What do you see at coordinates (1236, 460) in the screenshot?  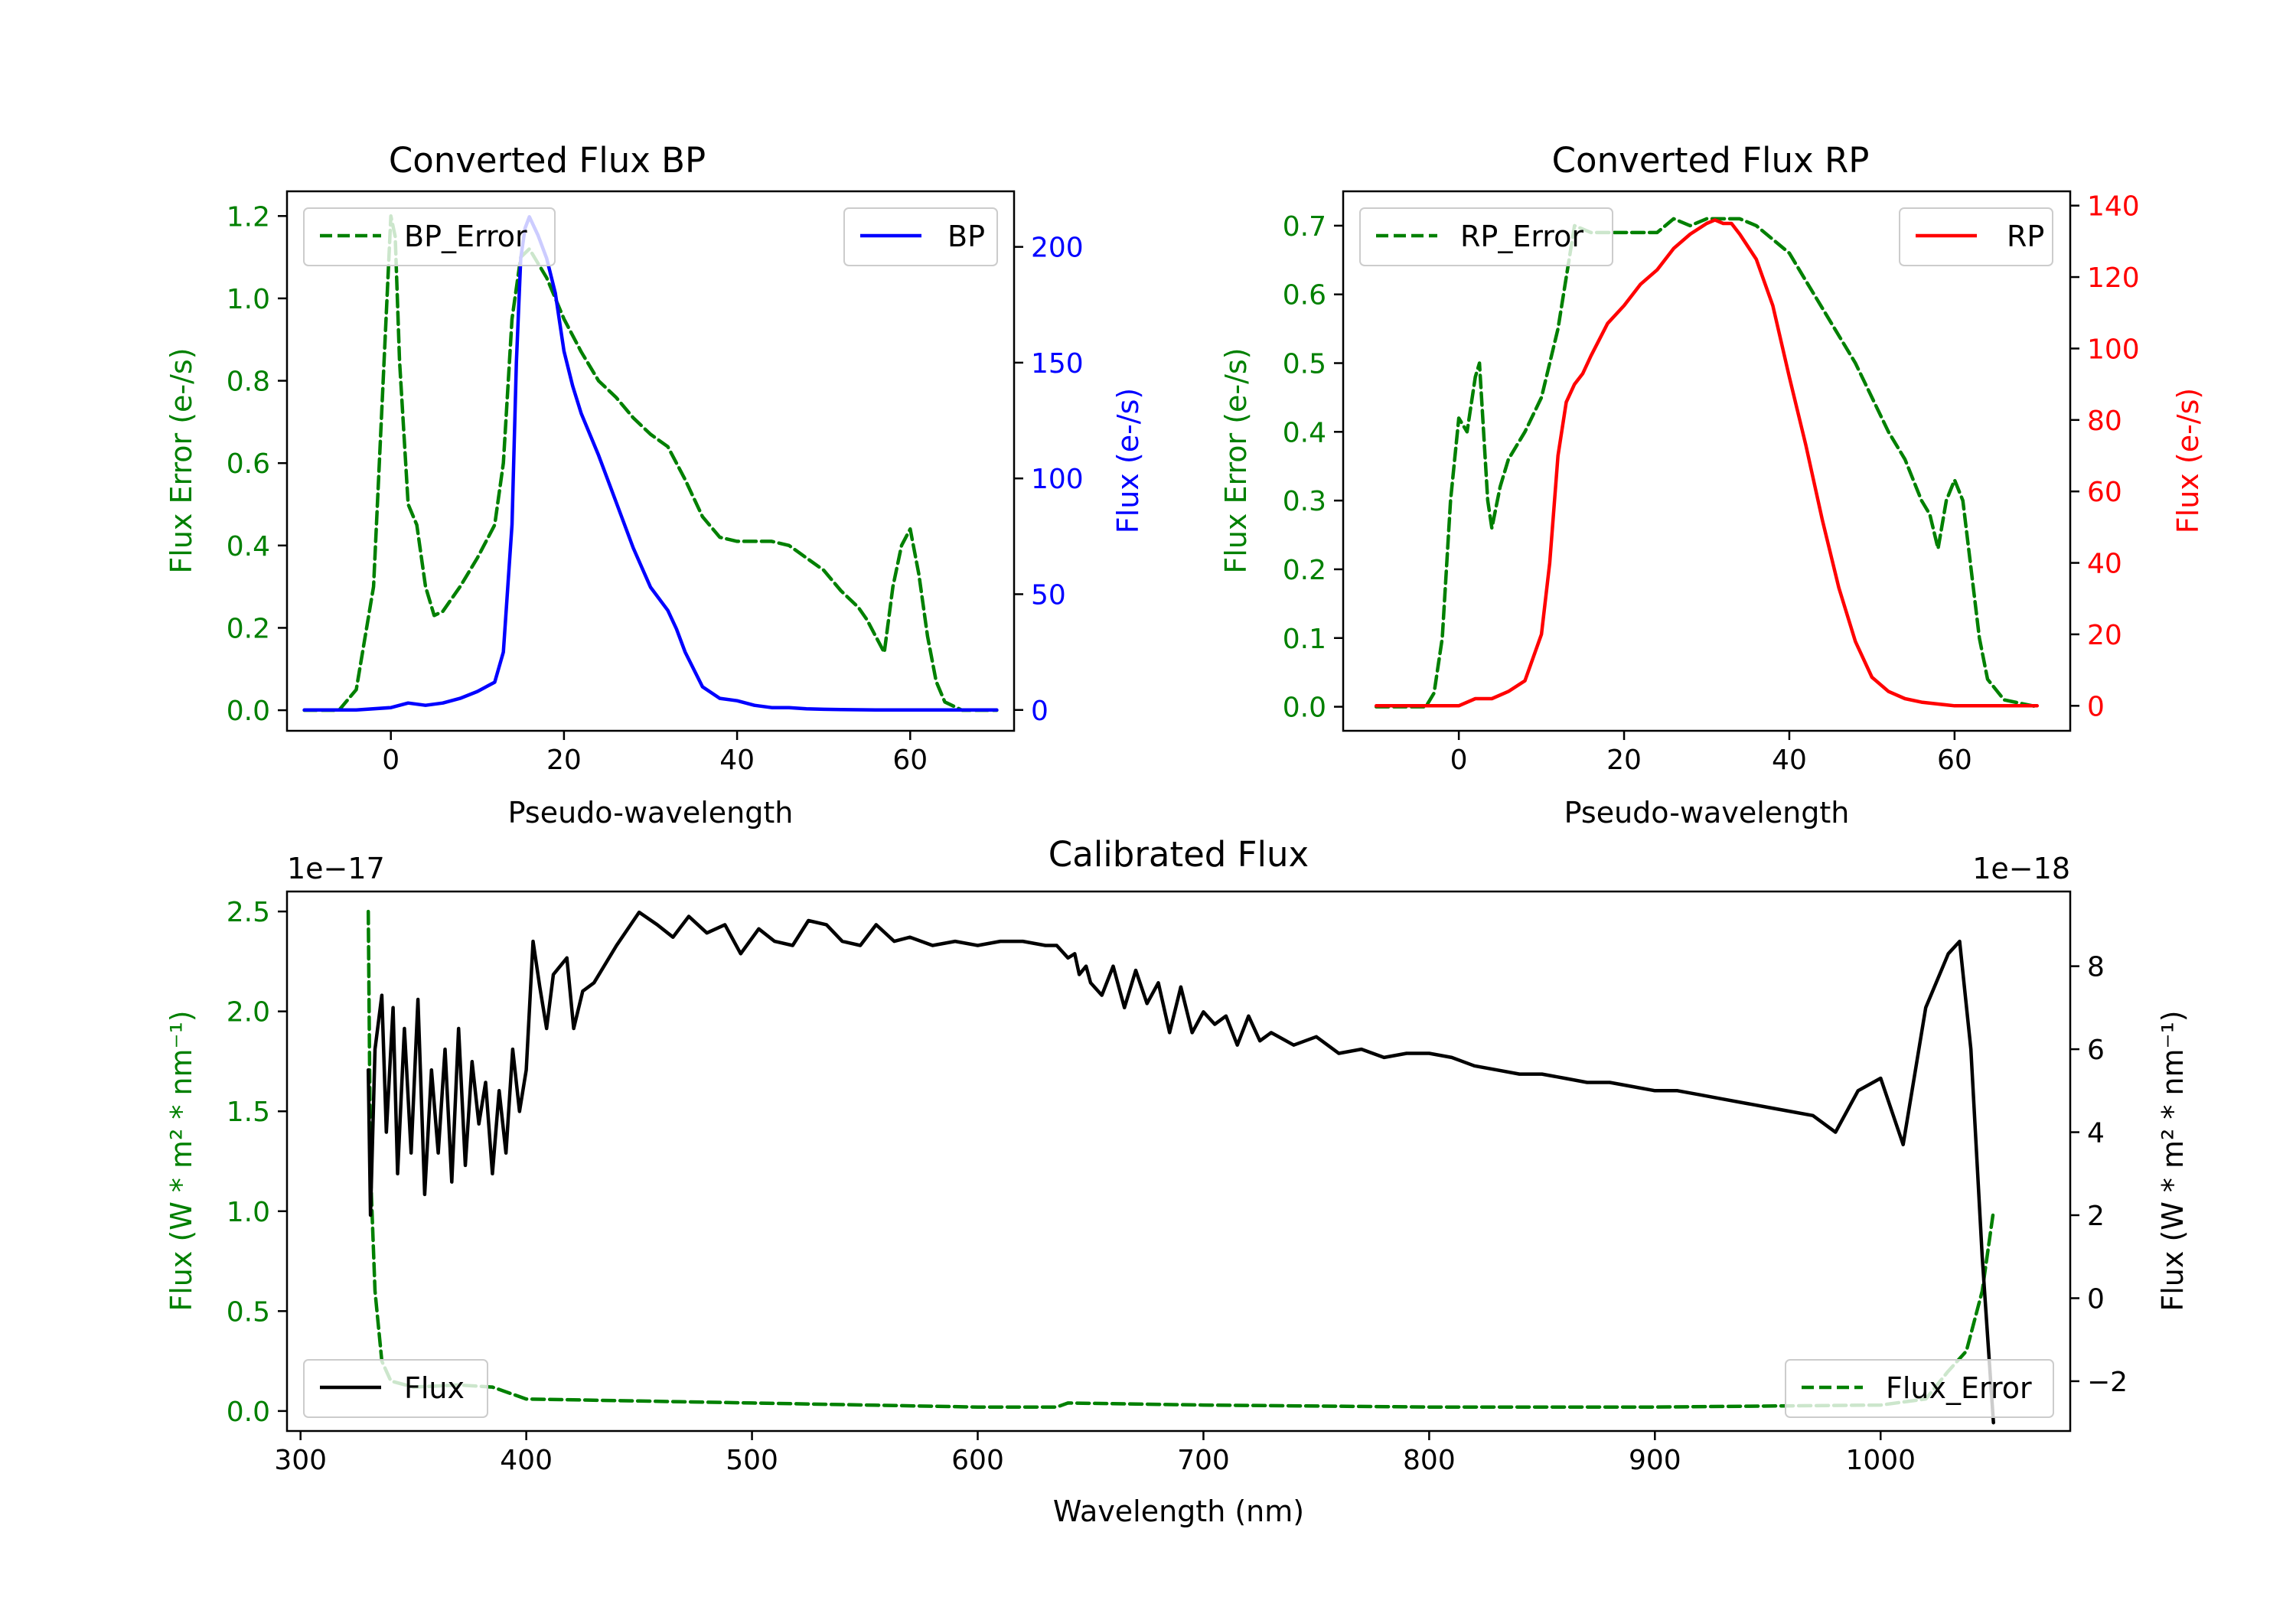 I see `rp-left-axis-label: Flux Error (e-/s)` at bounding box center [1236, 460].